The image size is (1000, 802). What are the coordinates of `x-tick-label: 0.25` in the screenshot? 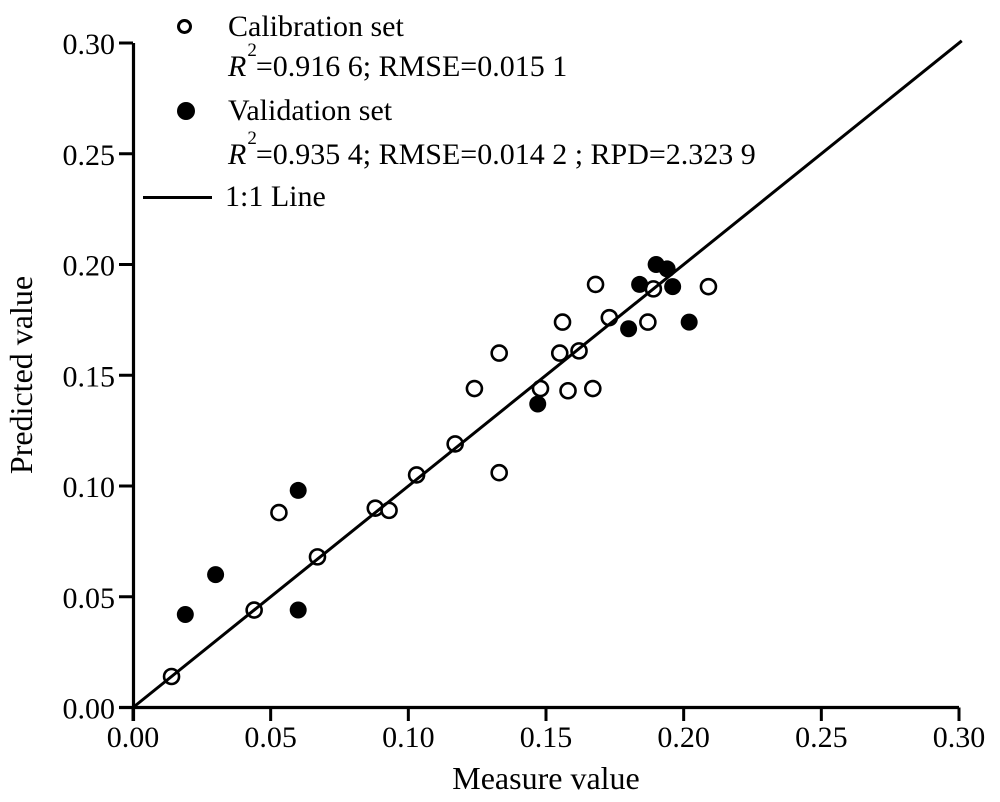 It's located at (821, 737).